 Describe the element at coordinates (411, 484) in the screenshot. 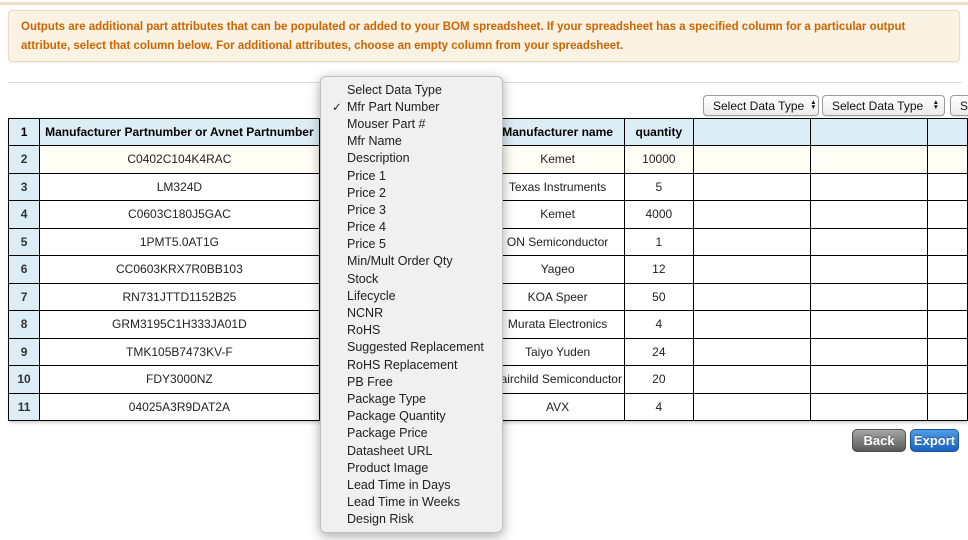

I see `dropdown-item: Lead Time in Days` at that location.